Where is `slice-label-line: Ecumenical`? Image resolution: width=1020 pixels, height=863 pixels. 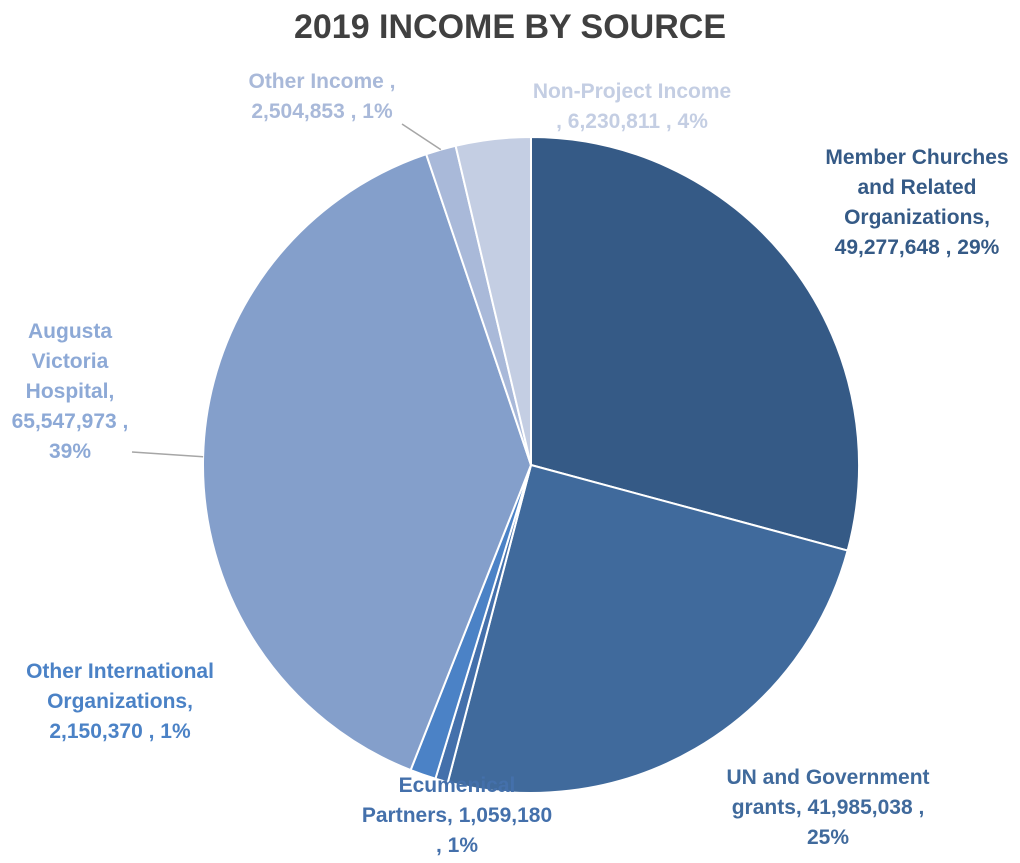
slice-label-line: Ecumenical is located at coordinates (457, 785).